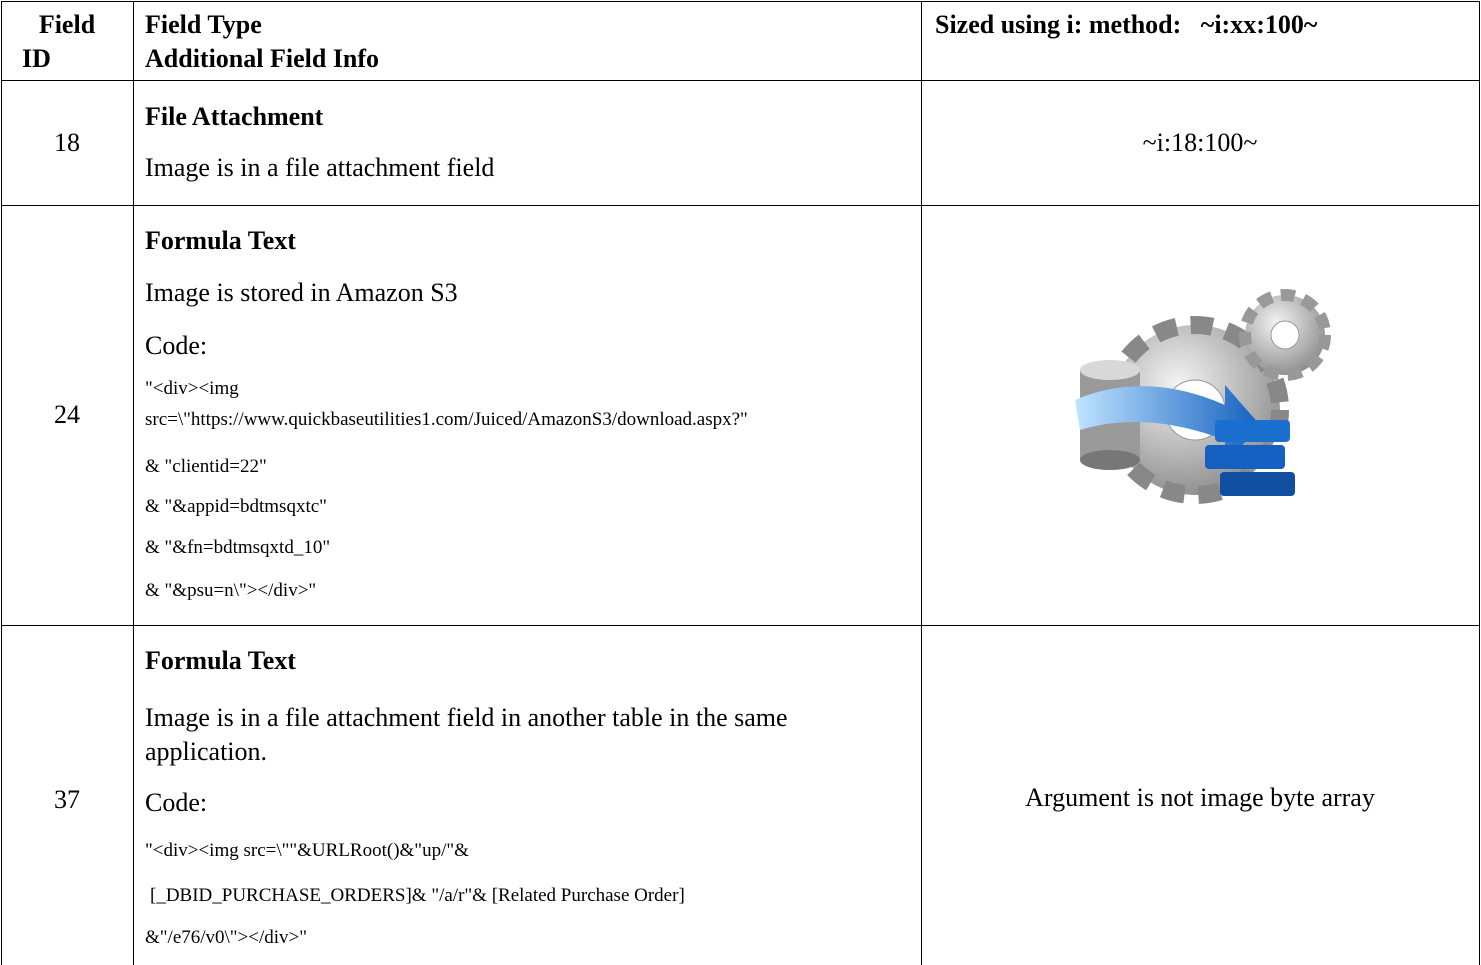 This screenshot has width=1481, height=965. Describe the element at coordinates (67, 24) in the screenshot. I see `header-cell: Field` at that location.